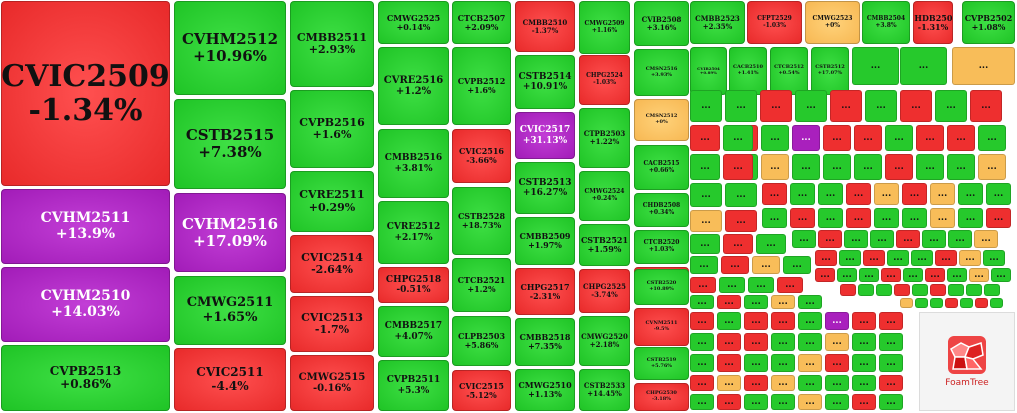 This screenshot has width=1017, height=413. What do you see at coordinates (545, 291) in the screenshot?
I see `tile-chpg2517: CHPG2517 -2.31%` at bounding box center [545, 291].